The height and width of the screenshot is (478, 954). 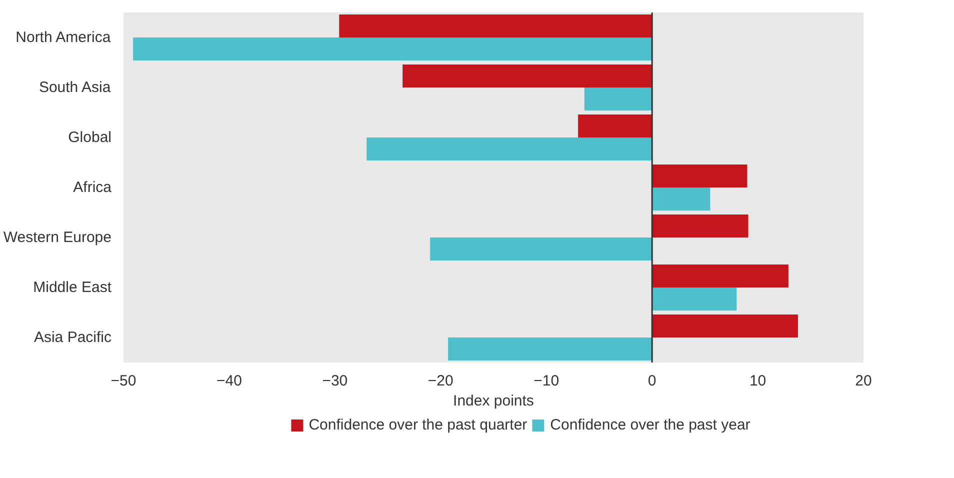 I want to click on y-tick-label: Global, so click(x=90, y=137).